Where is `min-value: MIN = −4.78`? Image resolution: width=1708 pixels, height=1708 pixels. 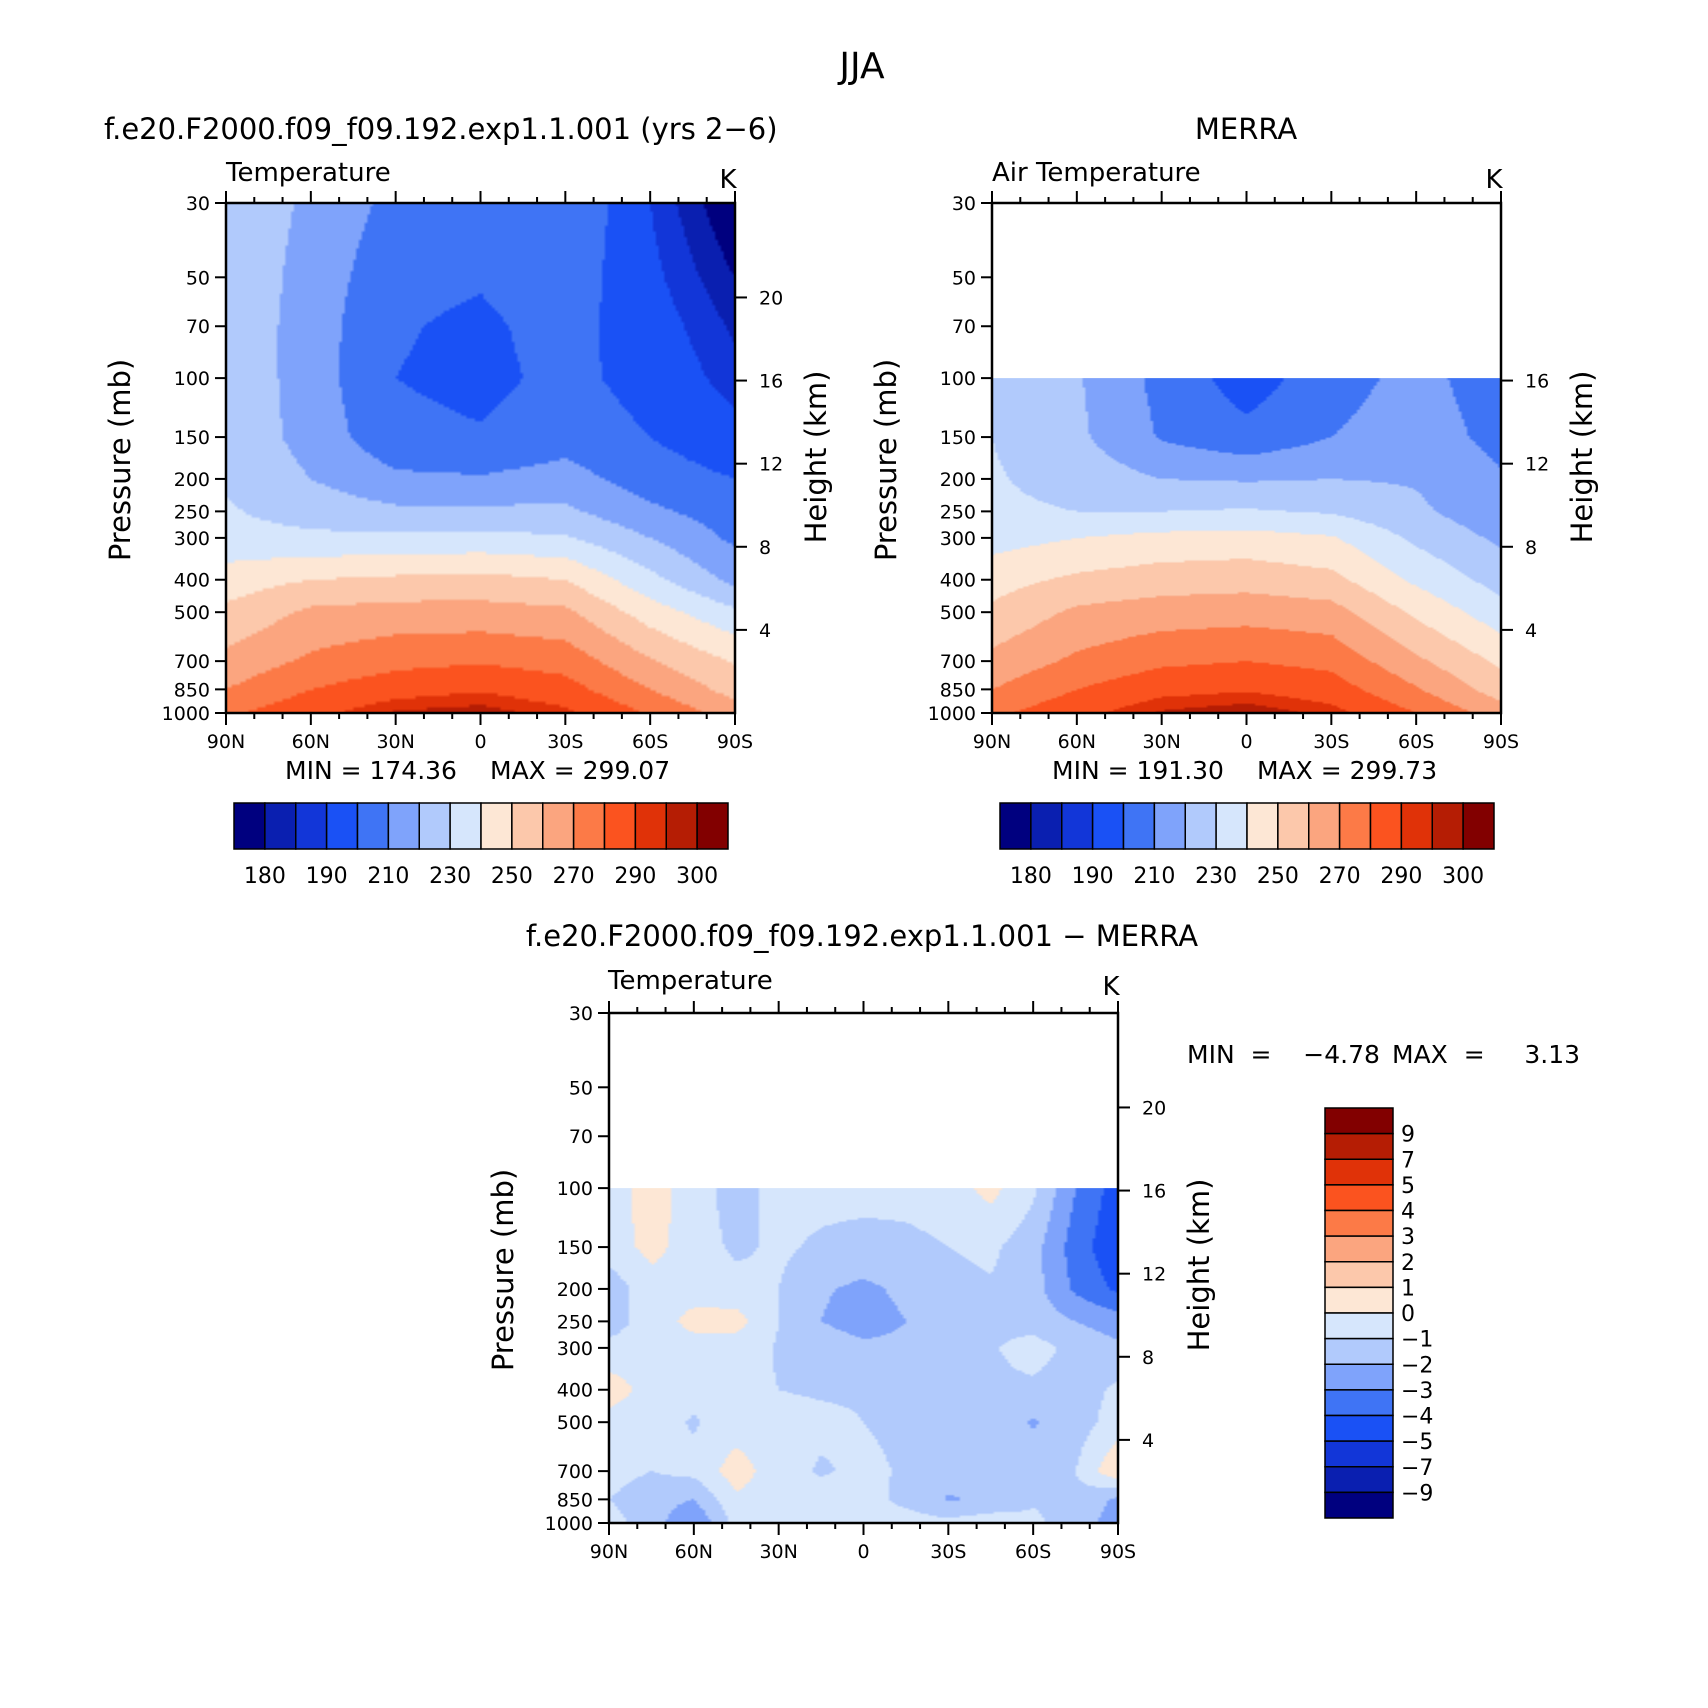 min-value: MIN = −4.78 is located at coordinates (1283, 1054).